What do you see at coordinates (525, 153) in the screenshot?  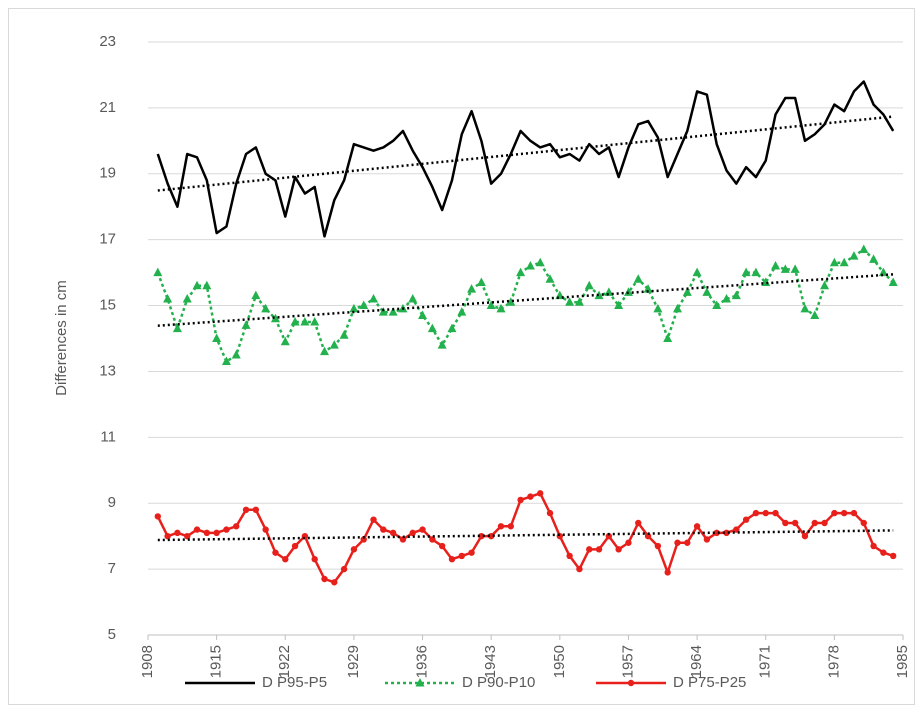 I see `trend-line` at bounding box center [525, 153].